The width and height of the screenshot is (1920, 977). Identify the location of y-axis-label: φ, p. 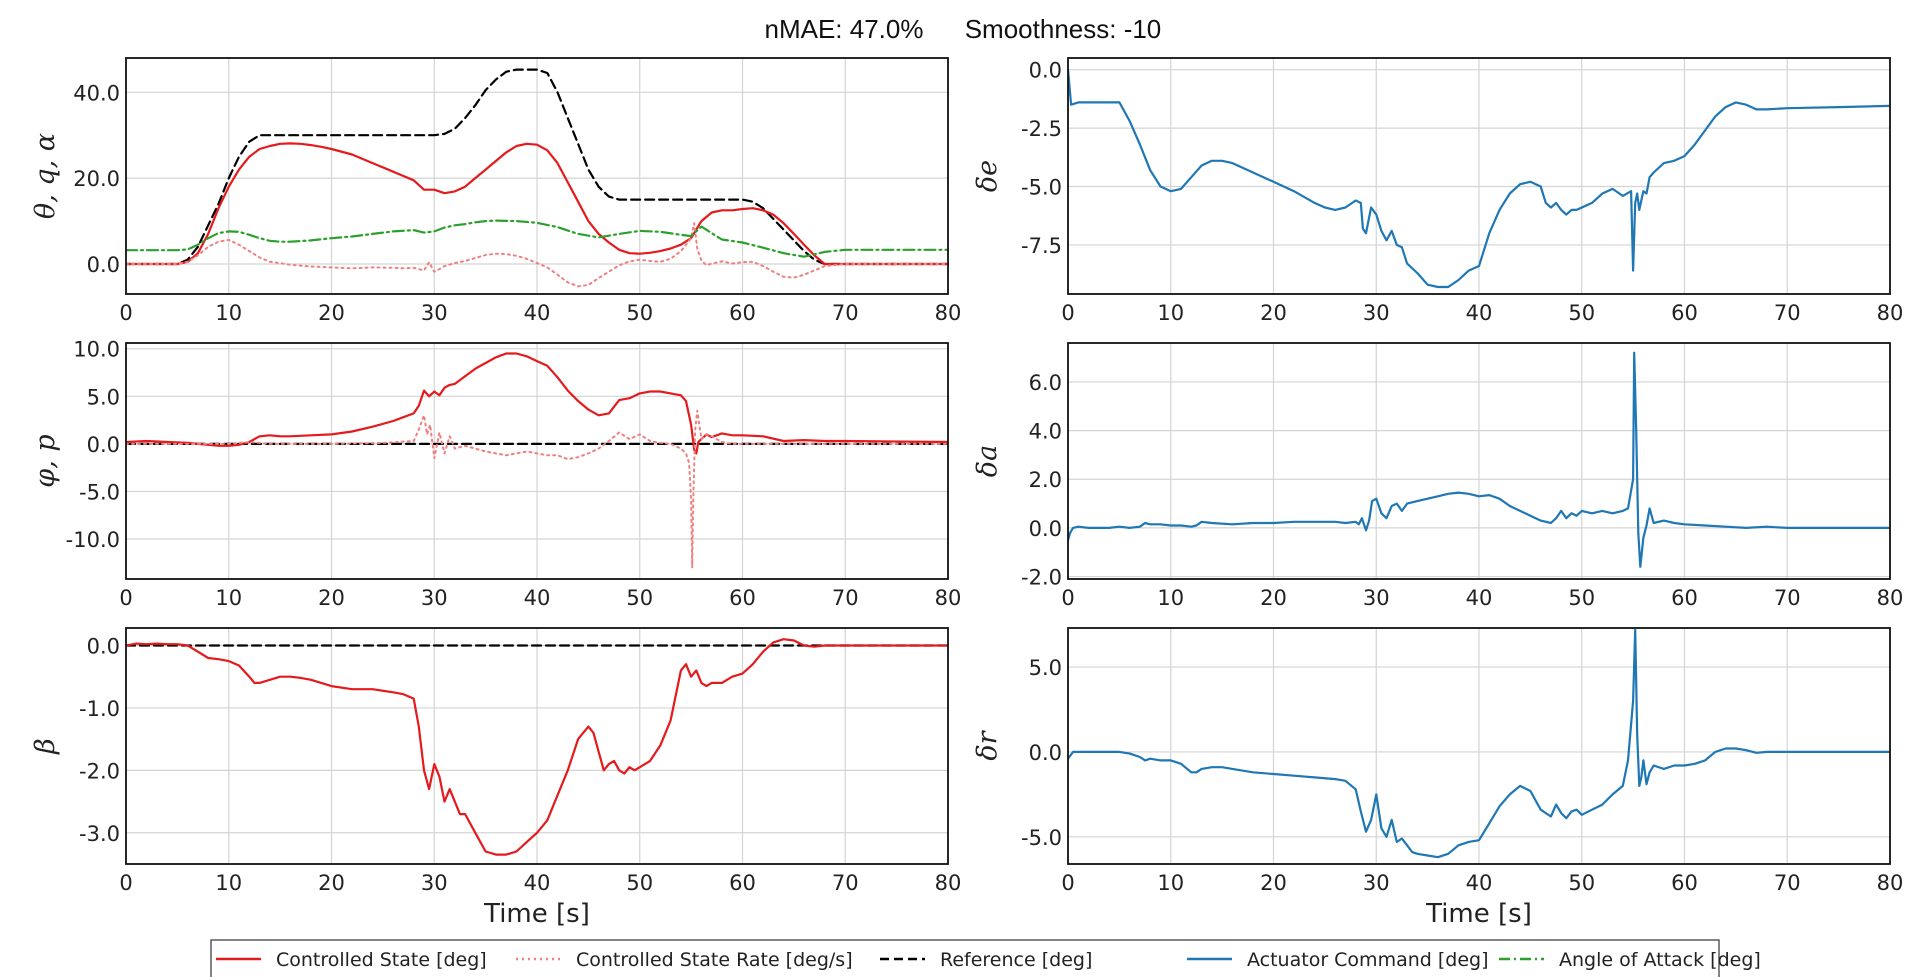
(45, 460).